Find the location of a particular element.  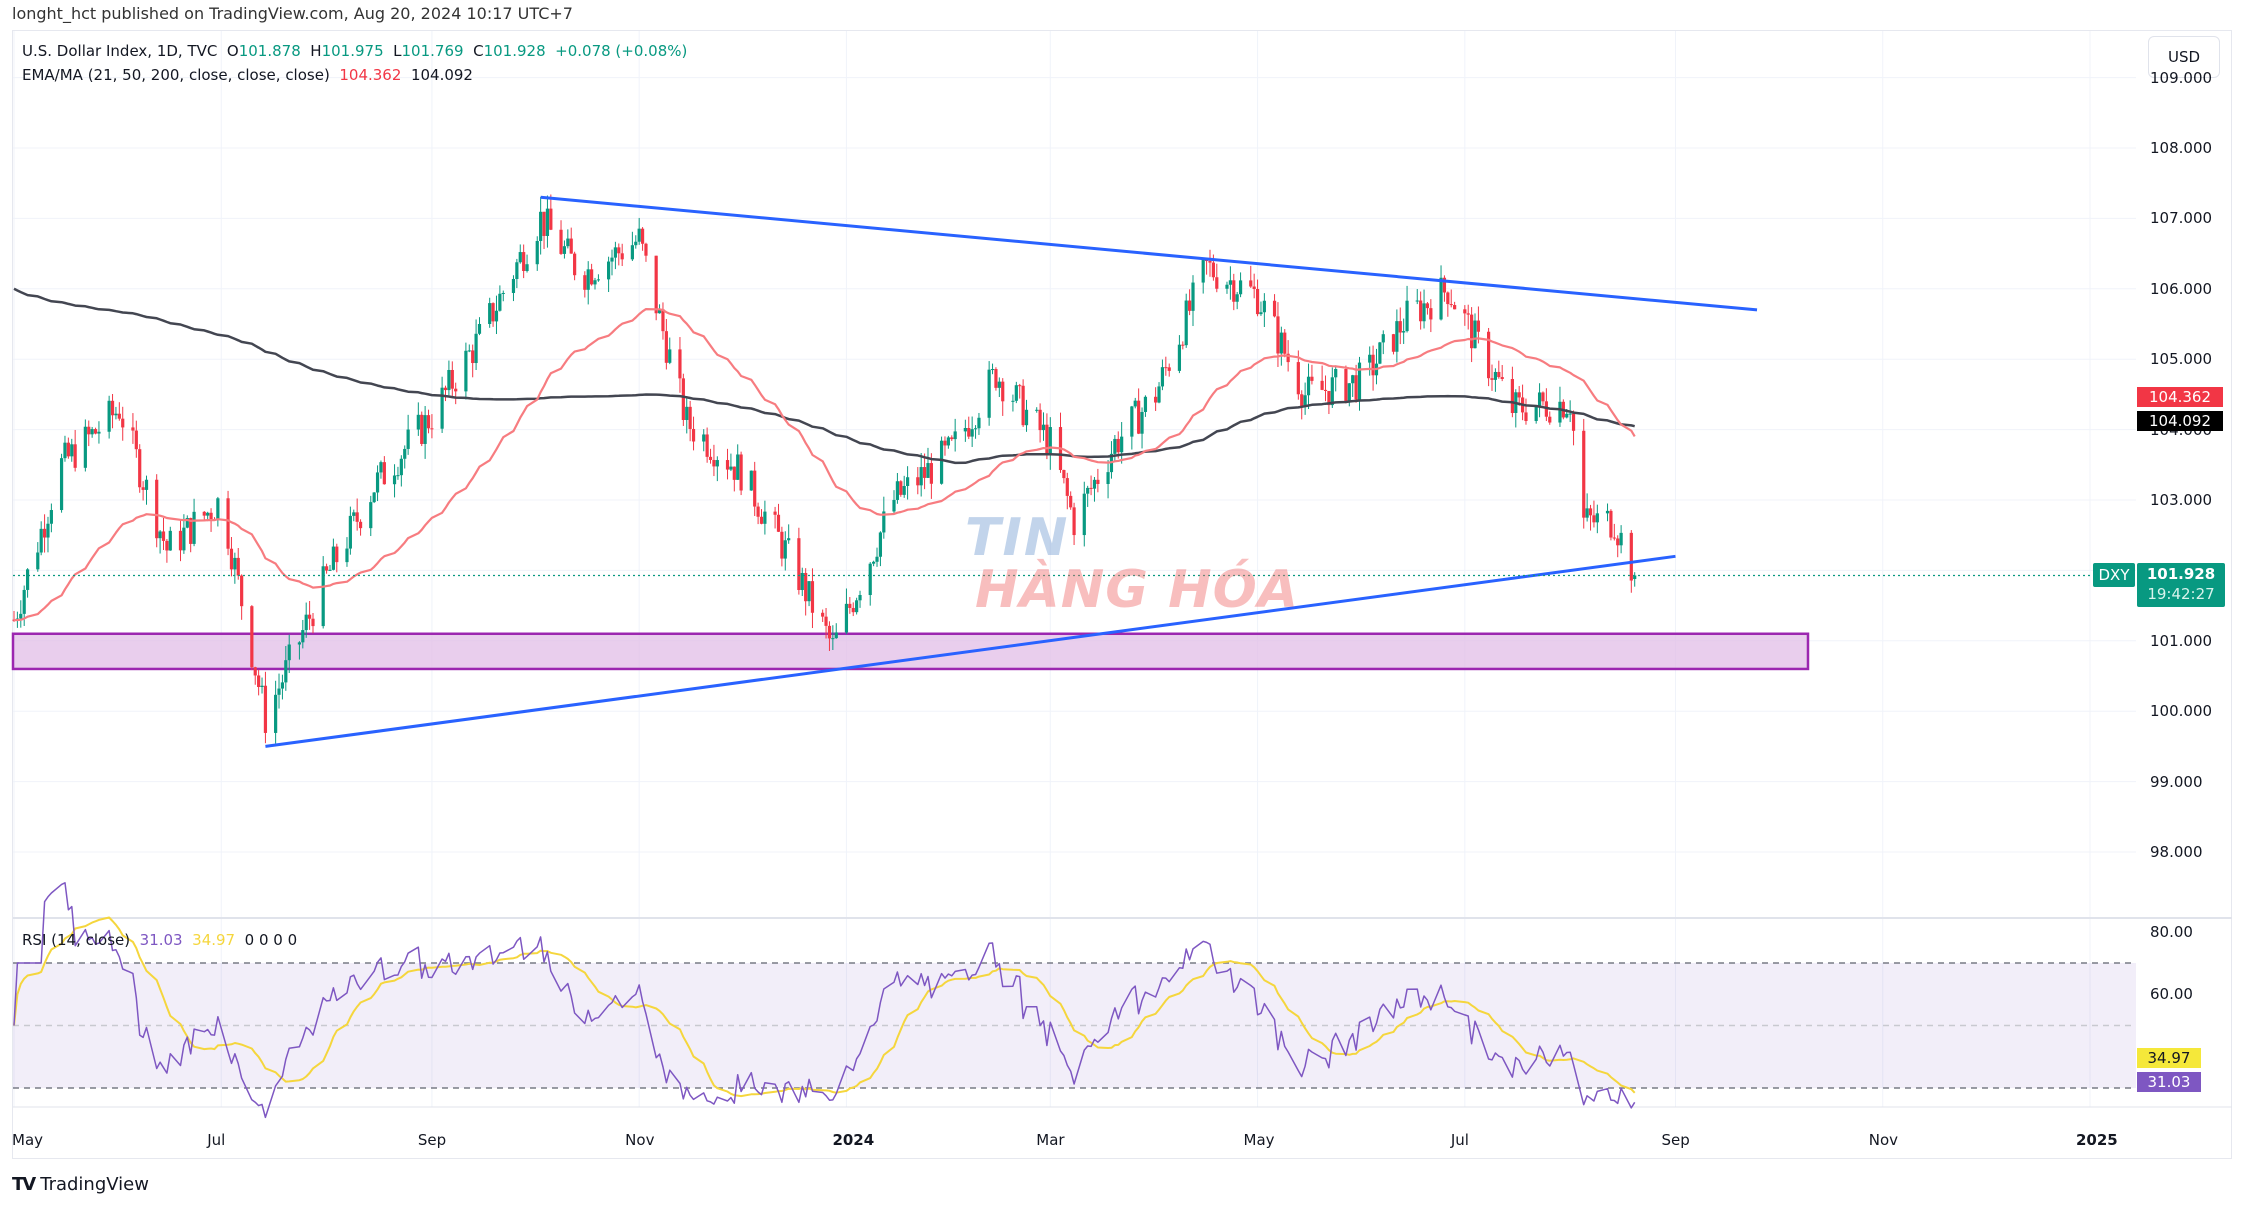

watermark-hang-hoa: HÀNG HÓA is located at coordinates (1137, 590).